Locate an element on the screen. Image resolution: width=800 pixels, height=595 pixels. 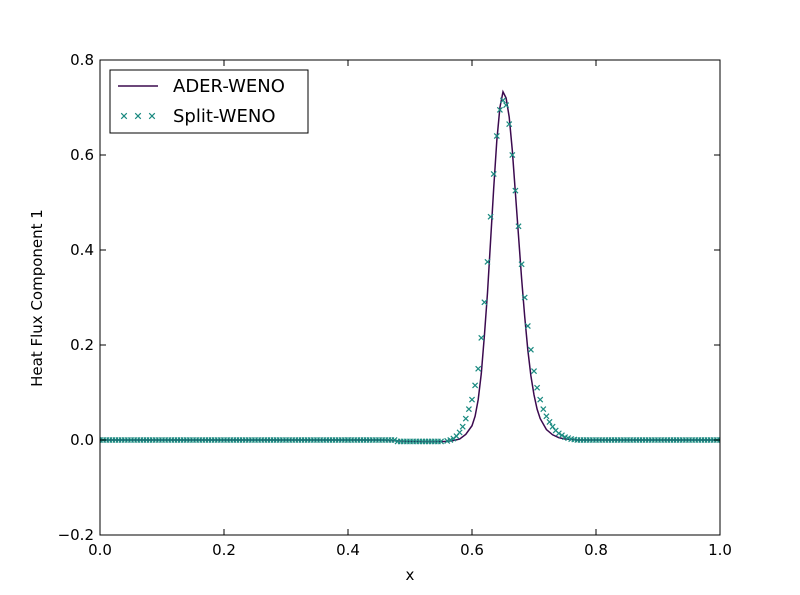
x-tick-label: 0.8 is located at coordinates (596, 550).